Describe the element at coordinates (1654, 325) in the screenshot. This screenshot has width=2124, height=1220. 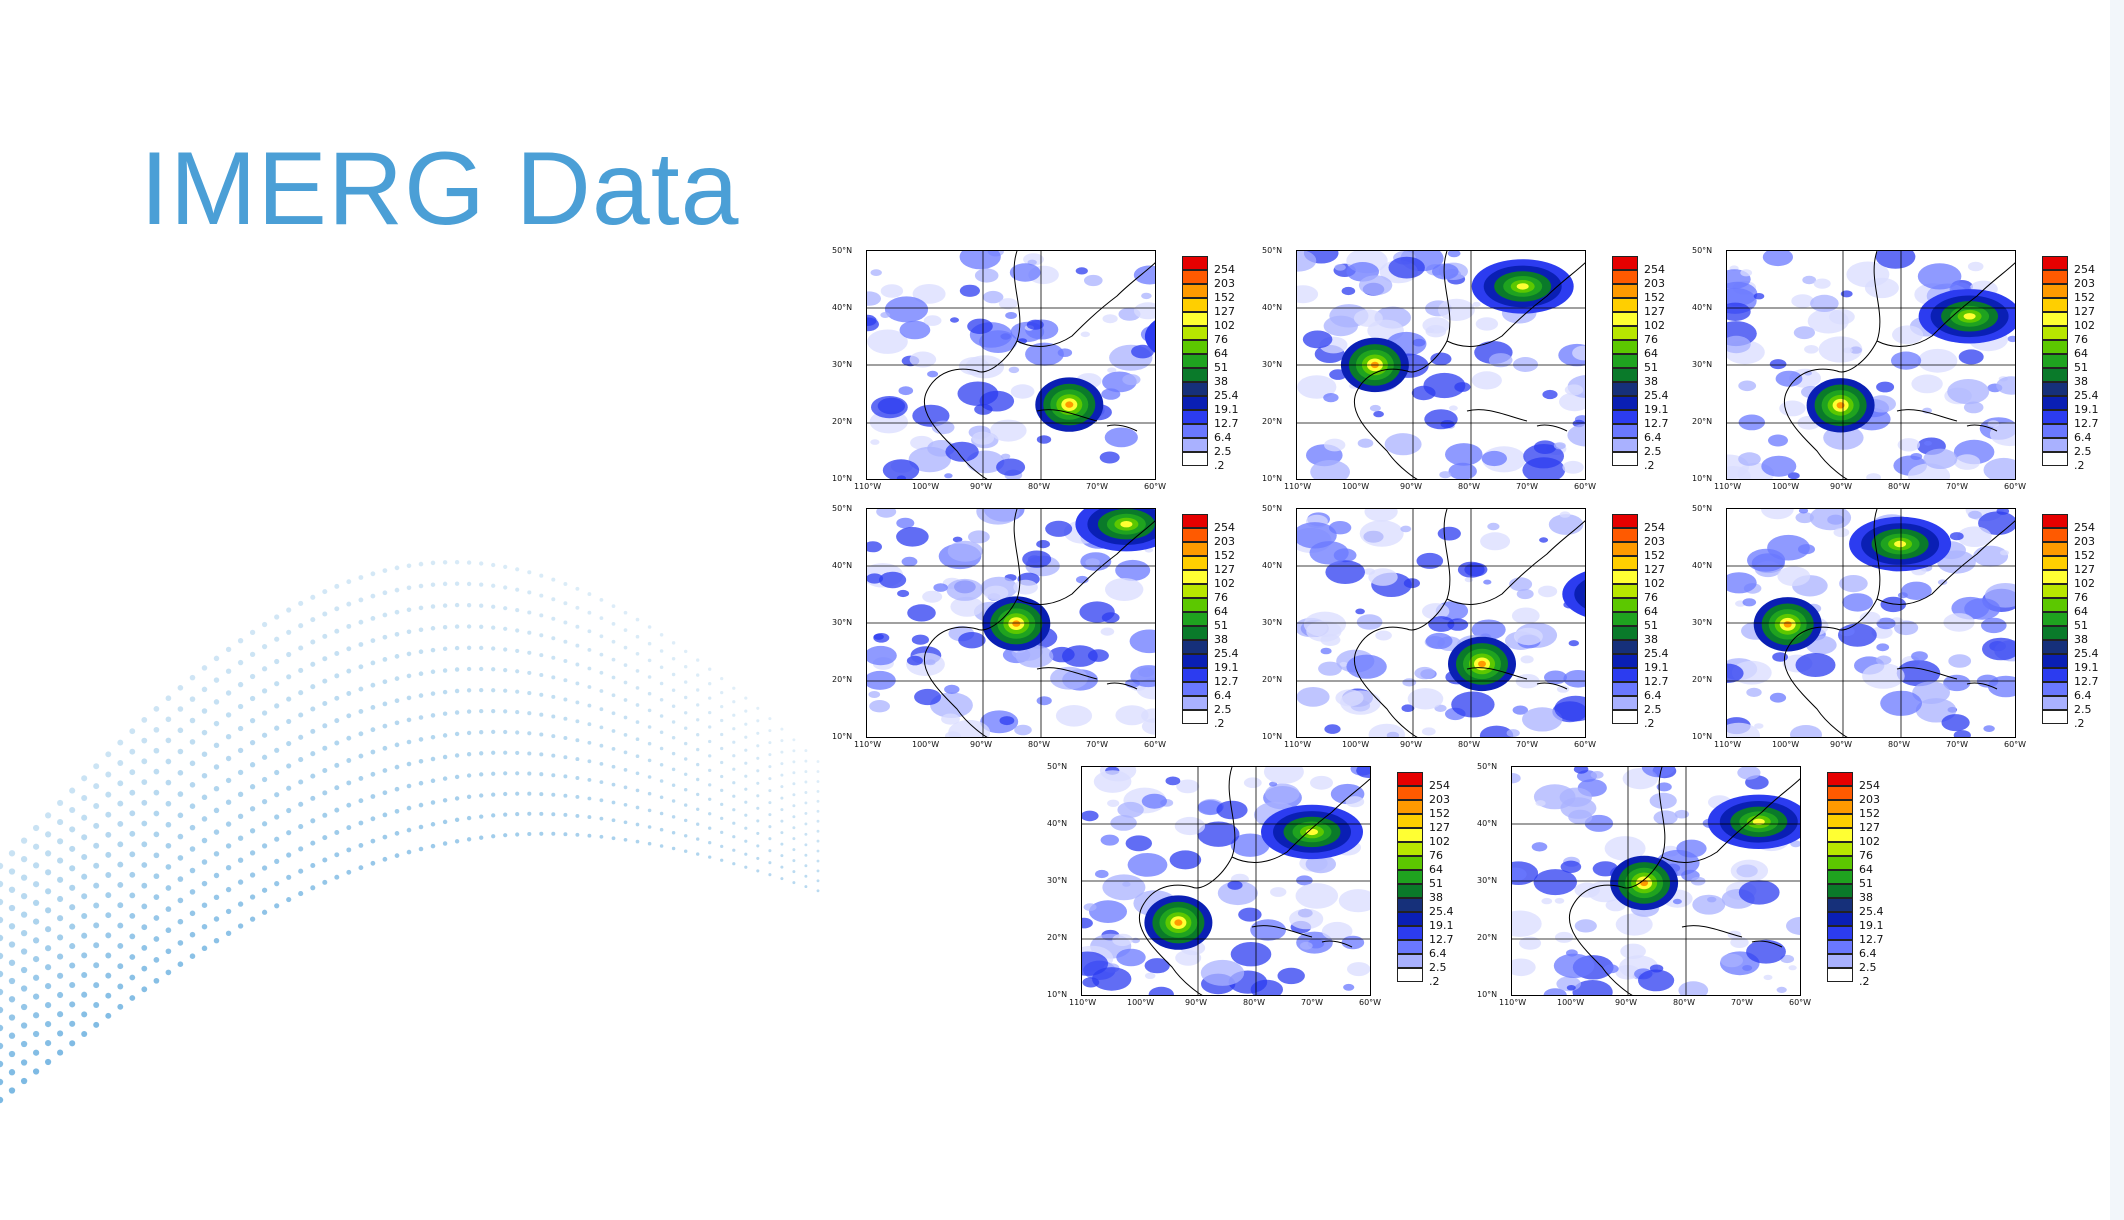
I see `colorbar-label: 102` at that location.